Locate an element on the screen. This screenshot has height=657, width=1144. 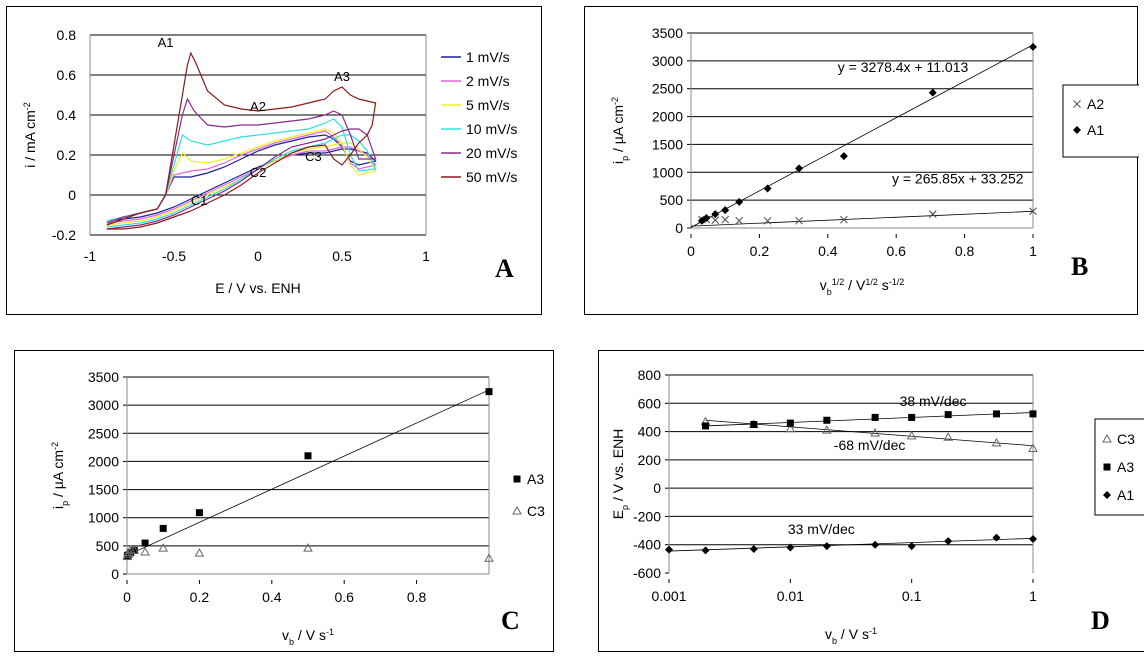
fit-equation: y = 3278.4x + 11.013 is located at coordinates (903, 67).